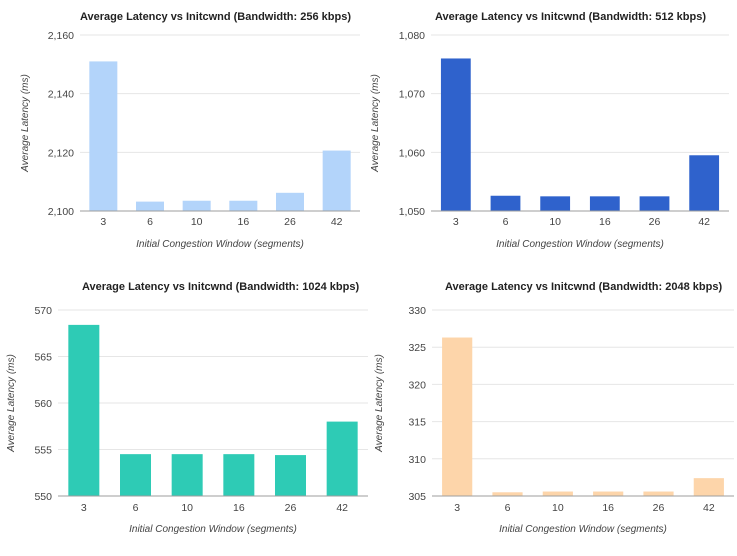 The width and height of the screenshot is (737, 556). Describe the element at coordinates (412, 95) in the screenshot. I see `y-tick-label: 1,070` at that location.